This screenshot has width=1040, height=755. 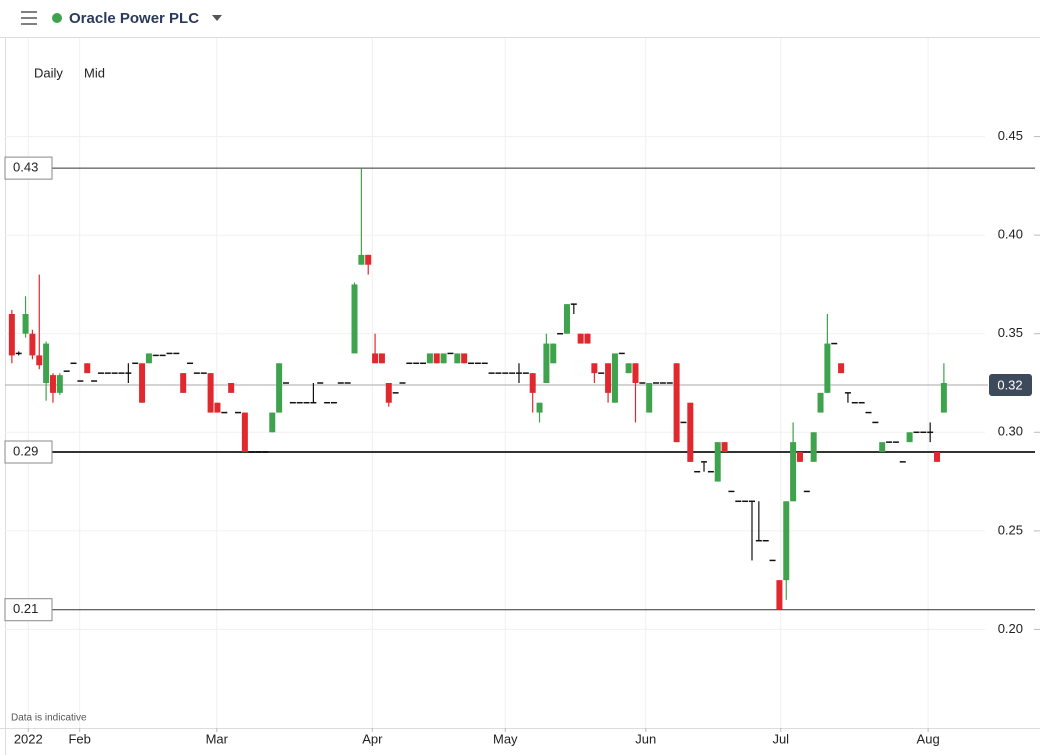 I want to click on price-type-button: Mid, so click(x=94, y=72).